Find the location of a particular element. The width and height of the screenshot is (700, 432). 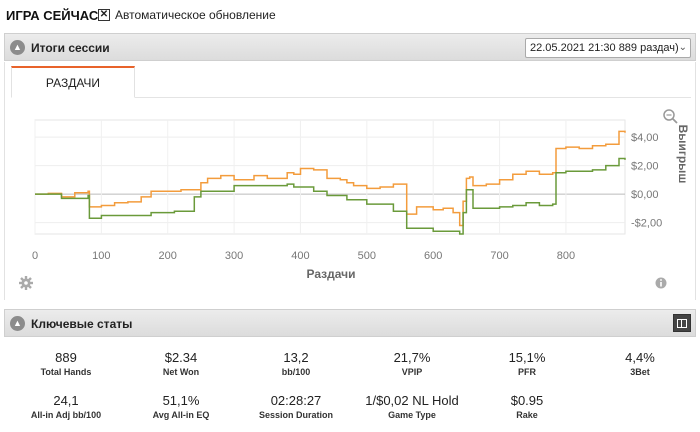

stat-game-type: 1/$0,02 NL Hold Game Type is located at coordinates (412, 406).